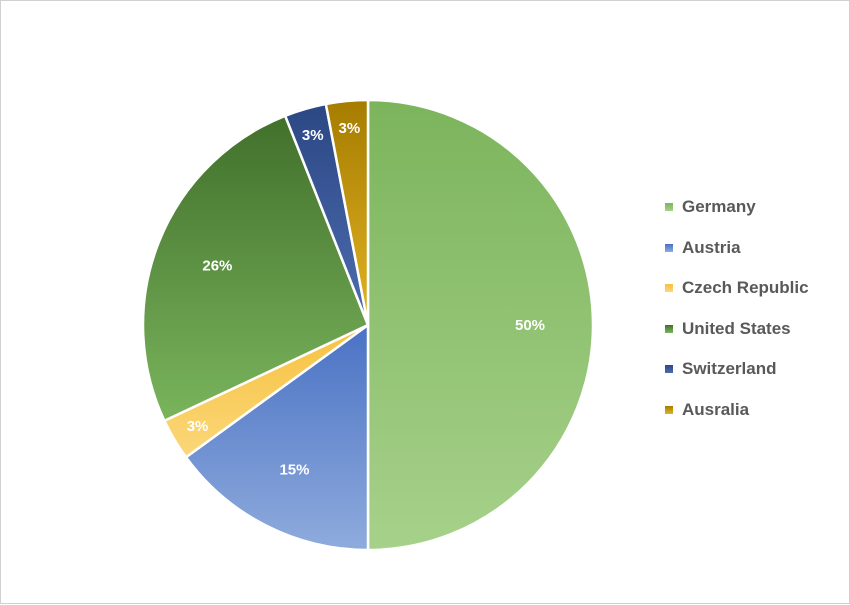 The width and height of the screenshot is (850, 605). What do you see at coordinates (347, 212) in the screenshot?
I see `pie-slice-ausralia` at bounding box center [347, 212].